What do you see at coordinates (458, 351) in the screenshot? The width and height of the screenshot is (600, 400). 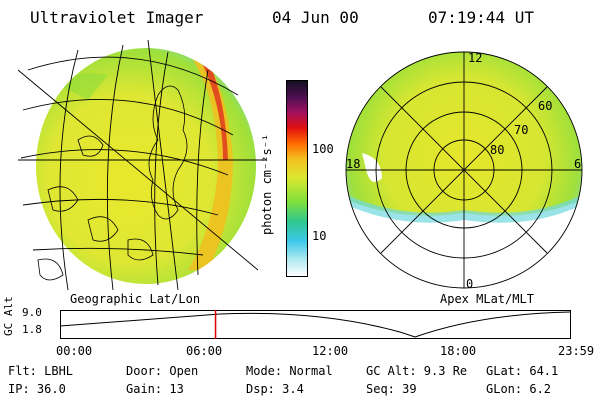 I see `timeline-xtick-1800: 18:00` at bounding box center [458, 351].